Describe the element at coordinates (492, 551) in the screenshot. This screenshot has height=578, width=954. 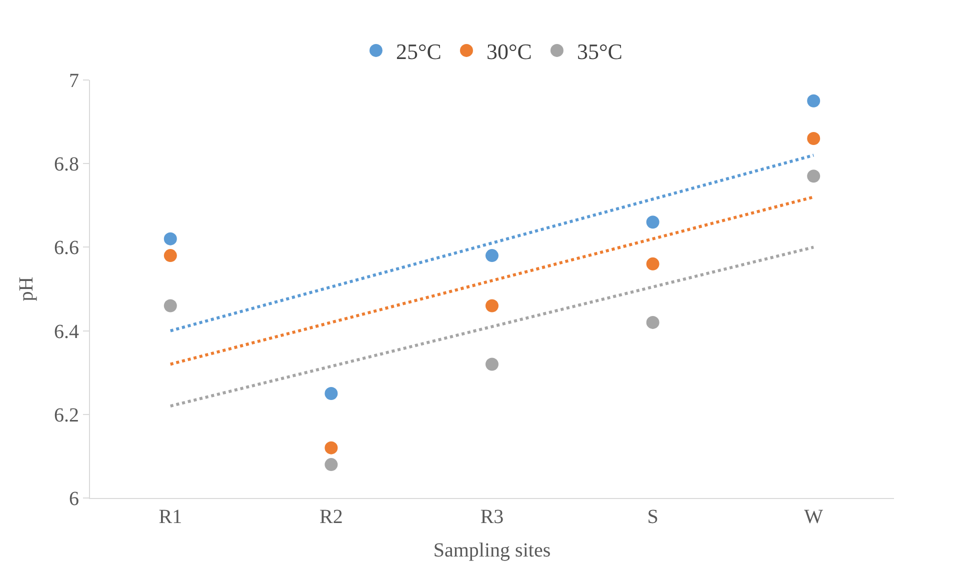
I see `x-axis-title: Sampling sites` at that location.